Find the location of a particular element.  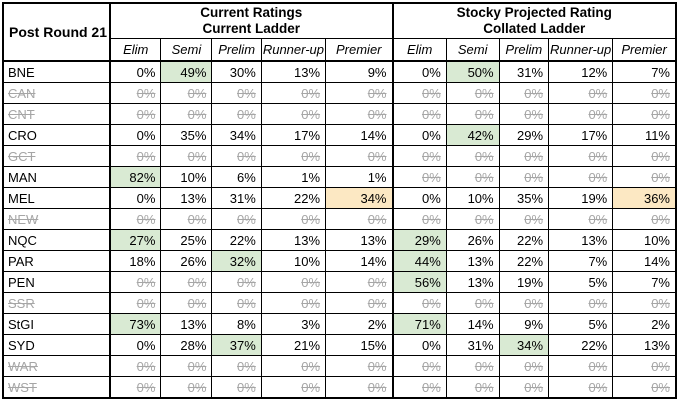

cell-GCT-projected-premier: 0% is located at coordinates (644, 156).